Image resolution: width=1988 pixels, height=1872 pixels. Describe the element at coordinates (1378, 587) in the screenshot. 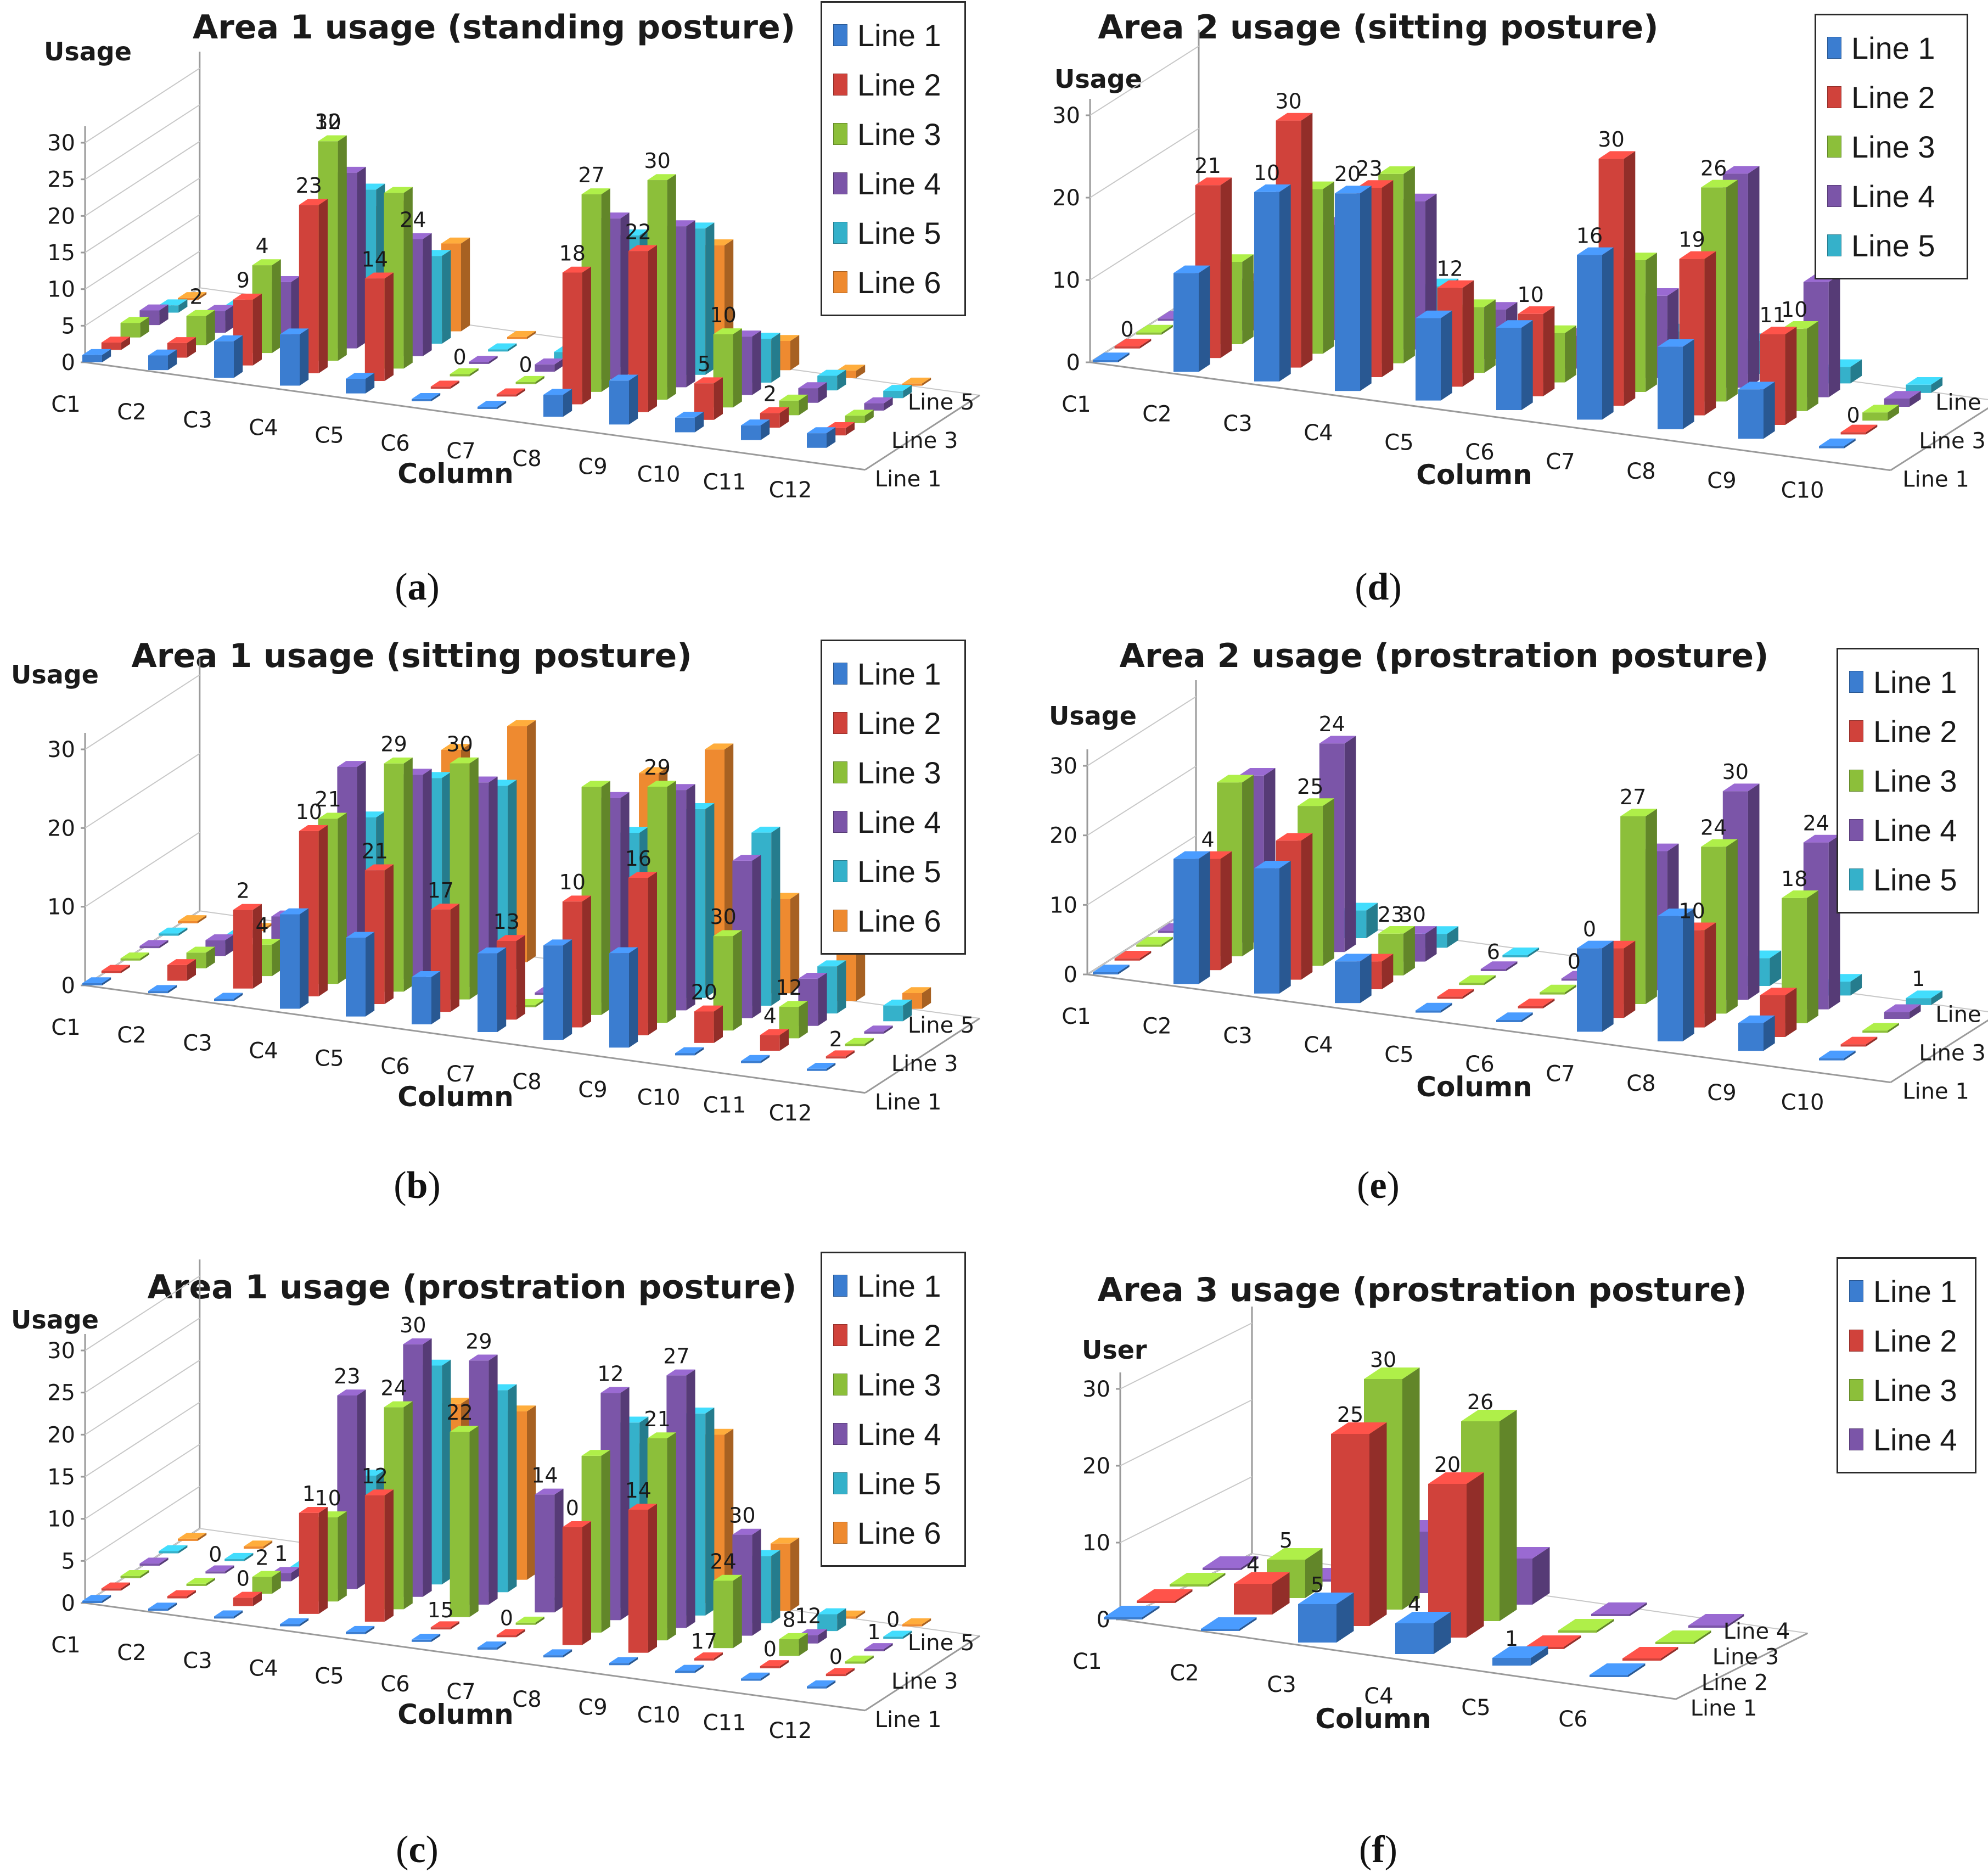

I see `caption-d: (d)` at that location.